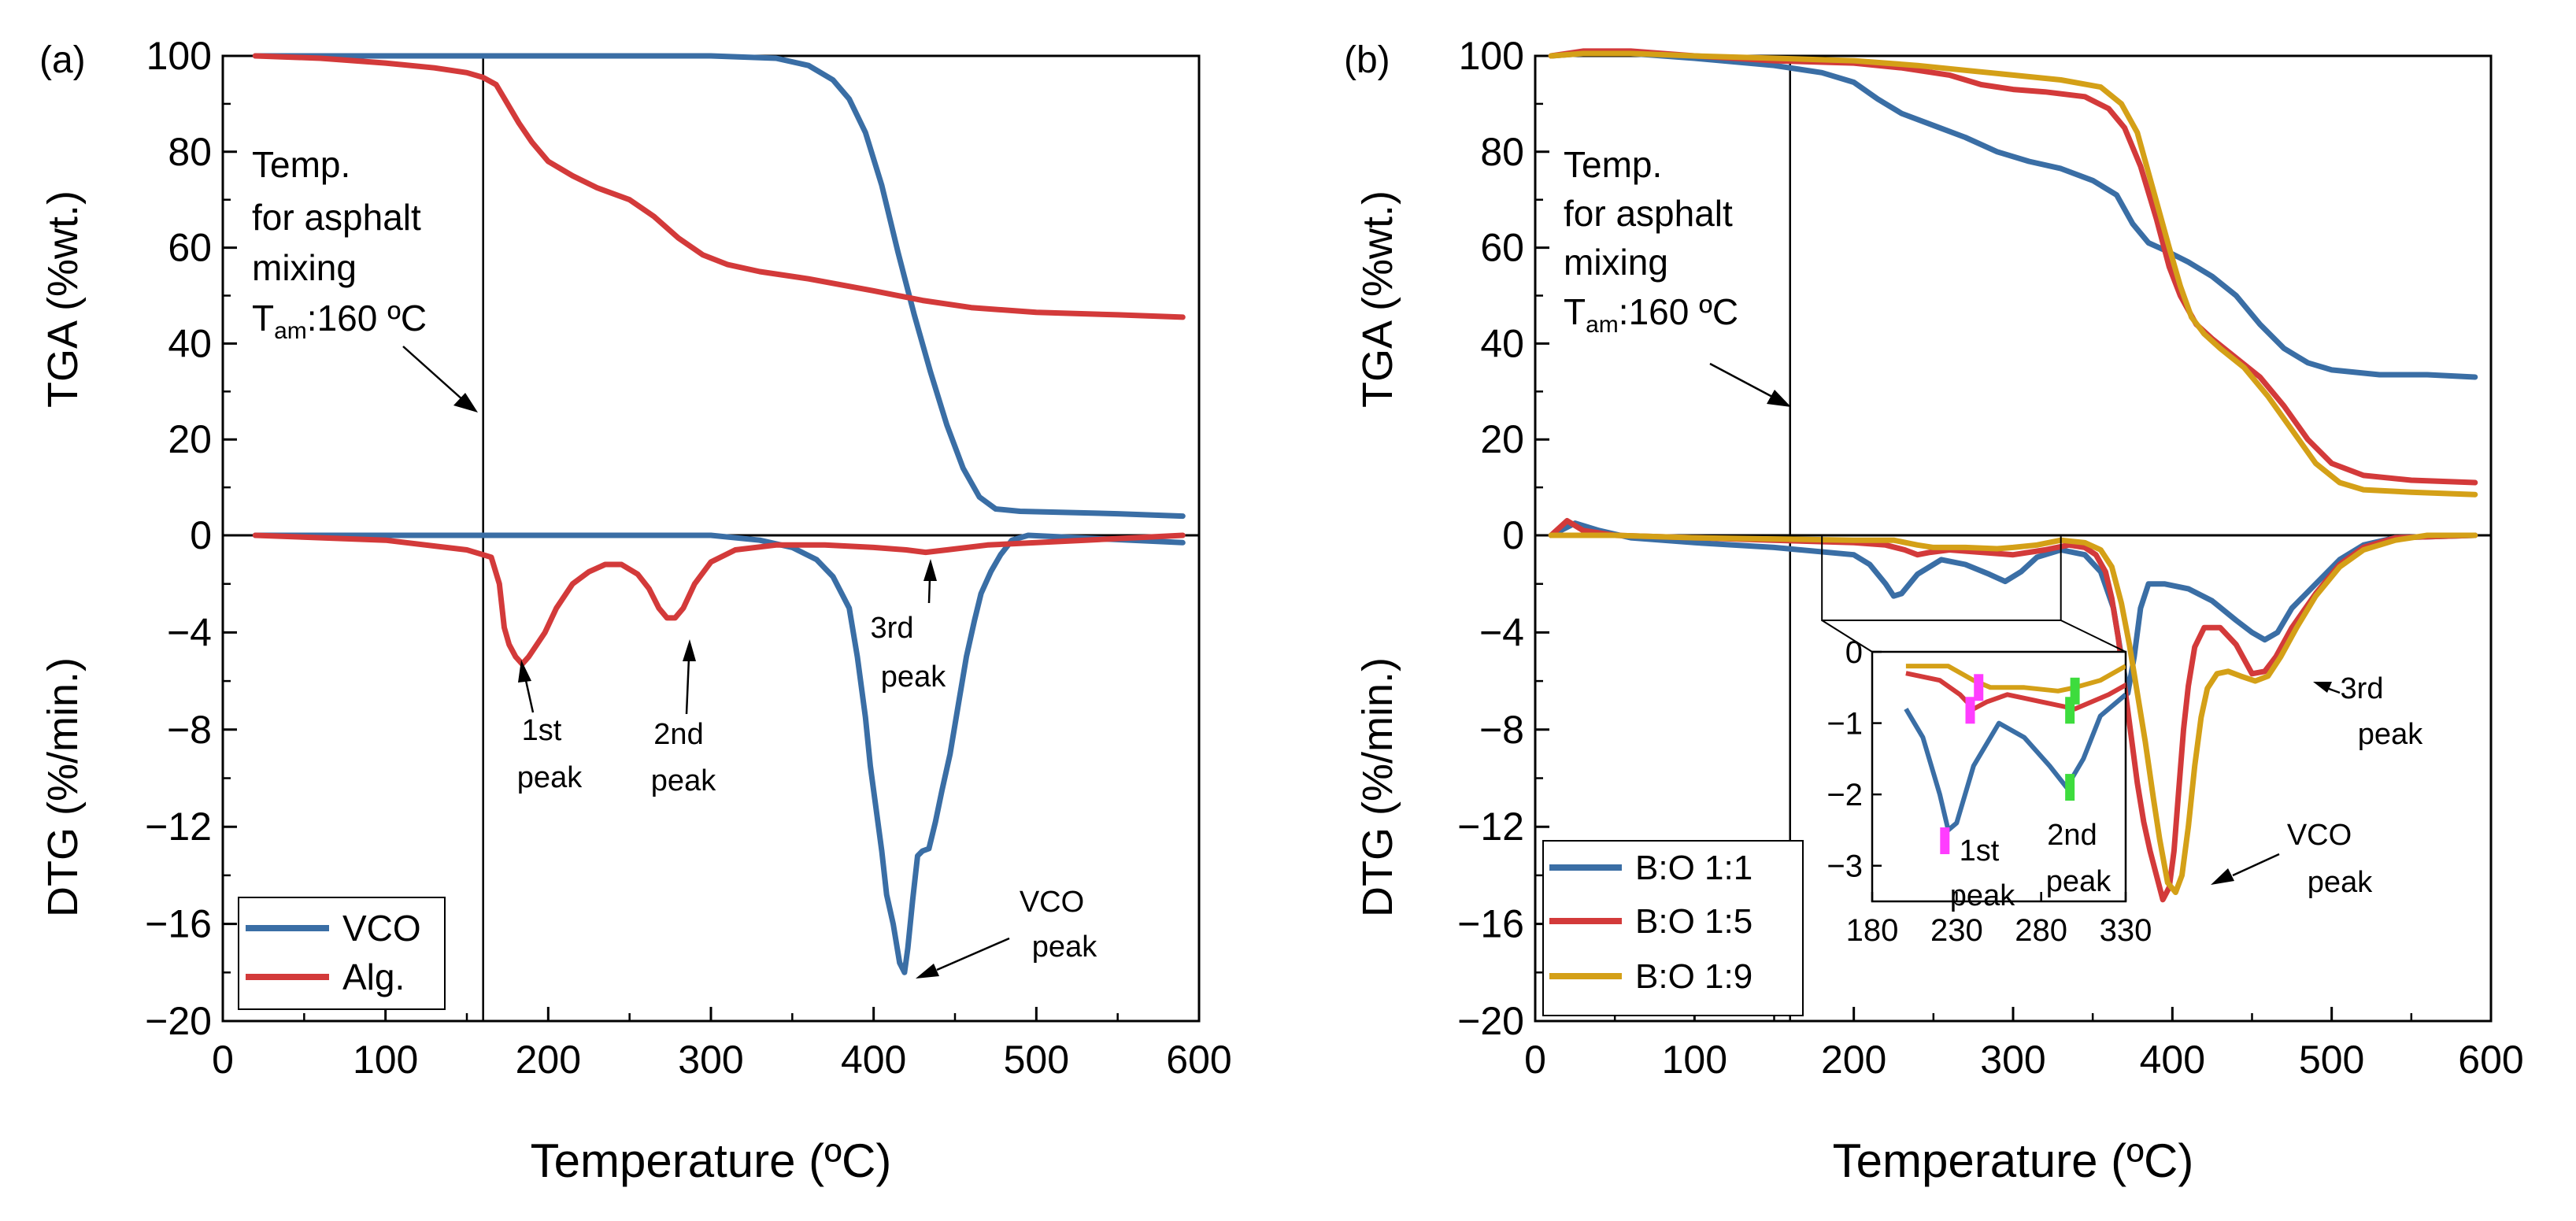 The image size is (2576, 1221). What do you see at coordinates (373, 976) in the screenshot?
I see `legend-alg-label: Alg.` at bounding box center [373, 976].